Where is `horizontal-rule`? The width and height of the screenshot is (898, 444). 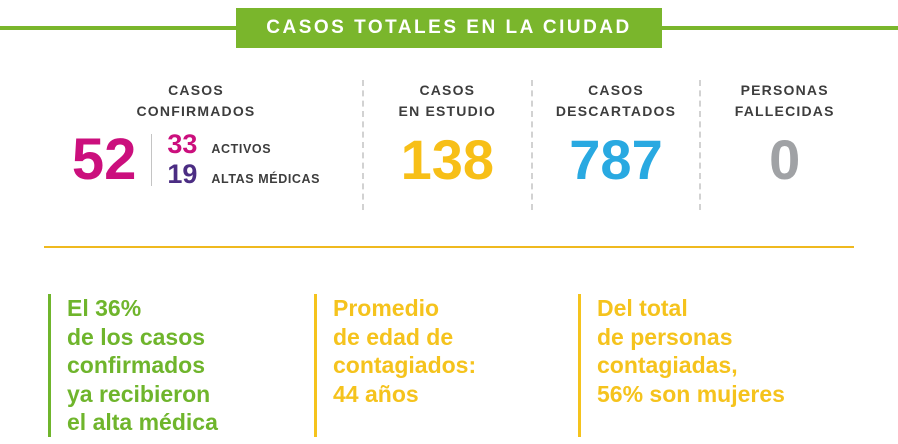
horizontal-rule is located at coordinates (449, 247).